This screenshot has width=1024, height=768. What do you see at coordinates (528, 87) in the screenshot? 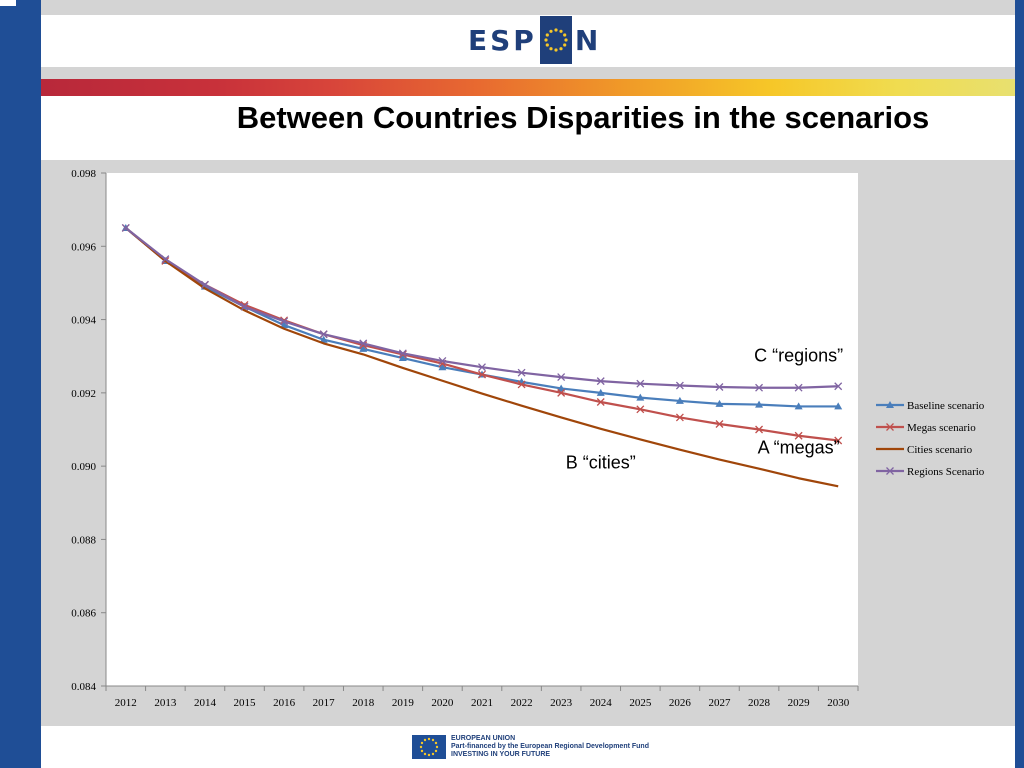
I see `map-banner` at bounding box center [528, 87].